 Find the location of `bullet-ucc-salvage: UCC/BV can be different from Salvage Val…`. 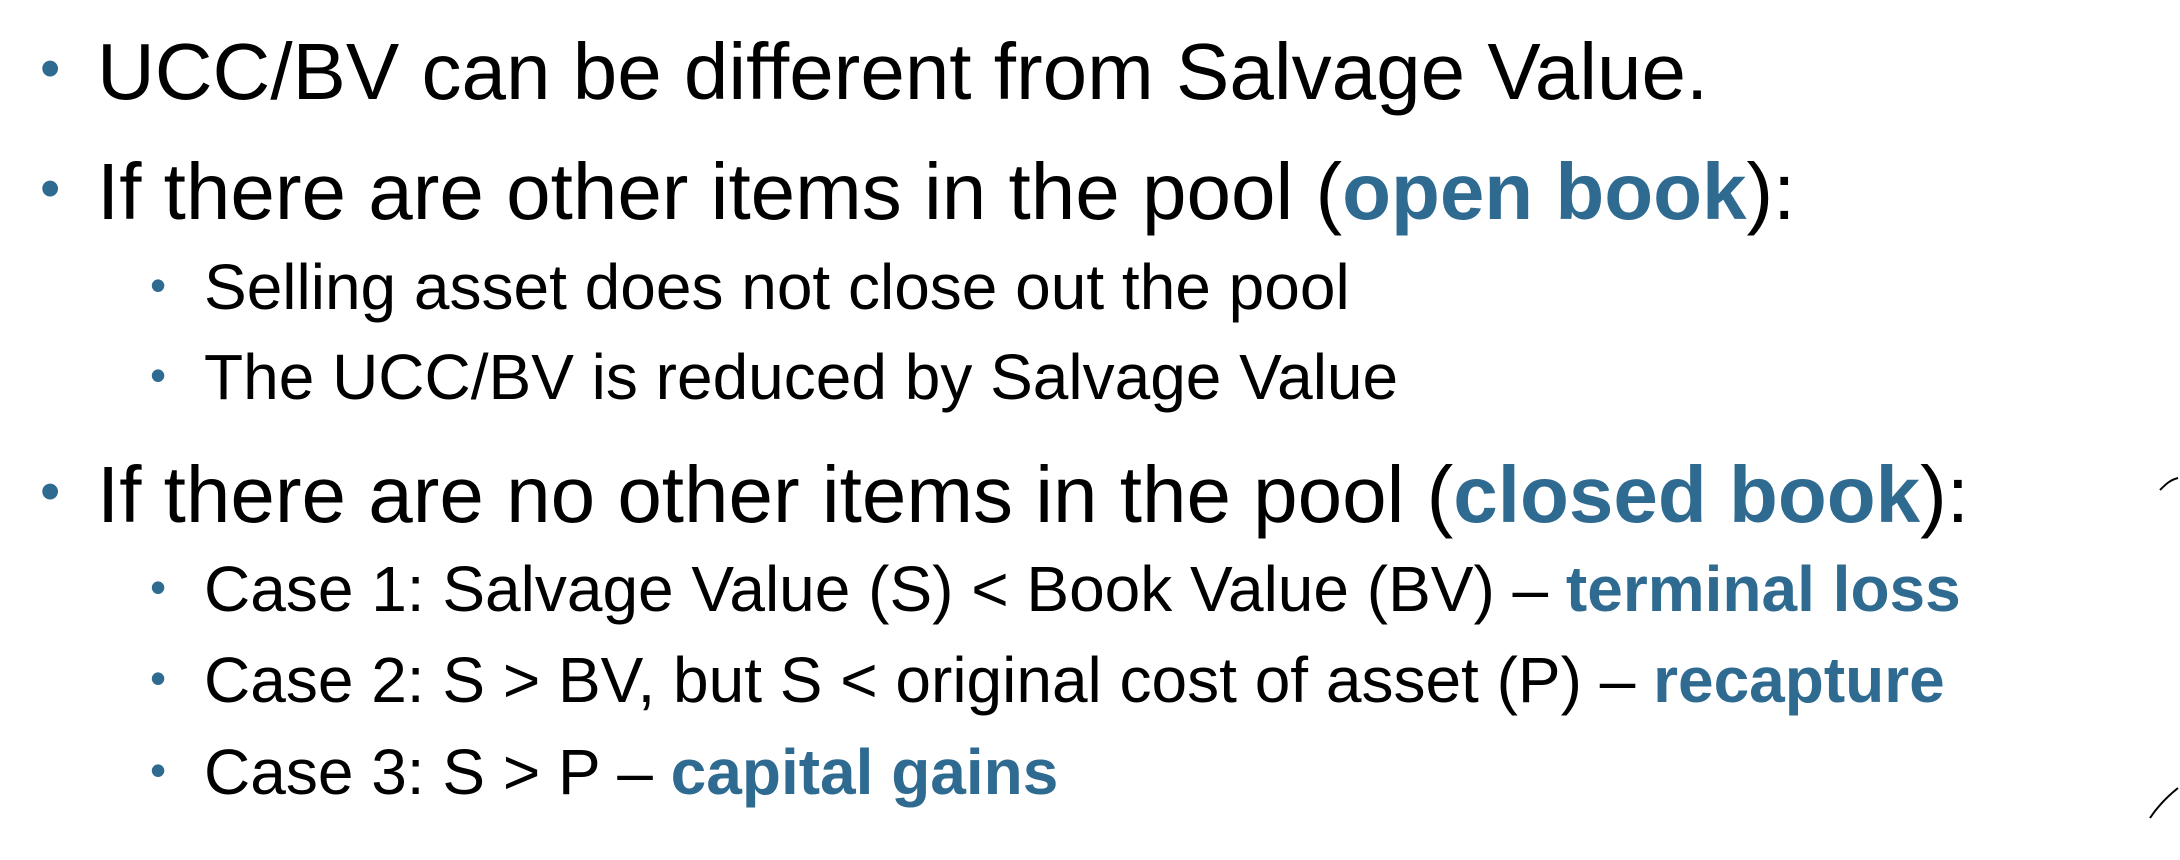

bullet-ucc-salvage: UCC/BV can be different from Salvage Val… is located at coordinates (902, 72).